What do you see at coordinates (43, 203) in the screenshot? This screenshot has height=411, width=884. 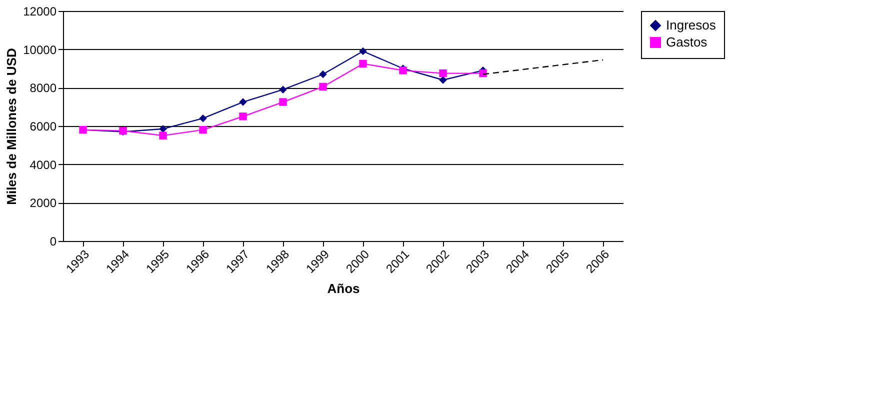 I see `y-tick-label: 2000` at bounding box center [43, 203].